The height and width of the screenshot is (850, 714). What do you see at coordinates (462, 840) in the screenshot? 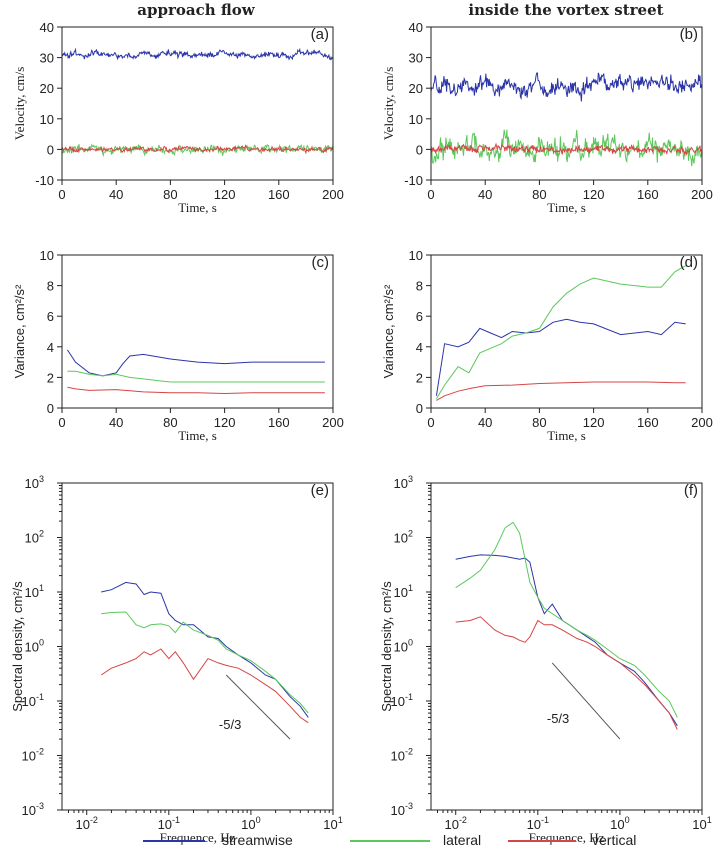
I see `legend-label: lateral` at bounding box center [462, 840].